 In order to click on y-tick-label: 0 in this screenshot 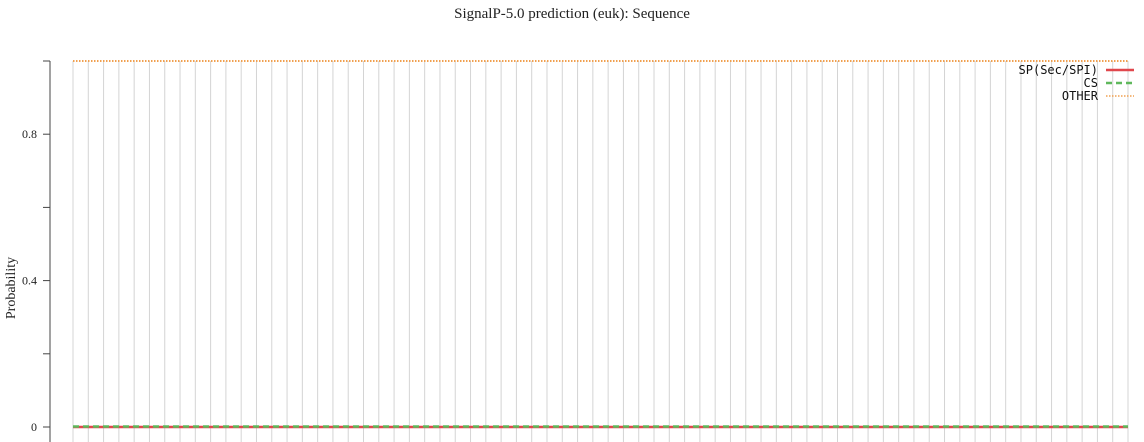, I will do `click(34, 427)`.